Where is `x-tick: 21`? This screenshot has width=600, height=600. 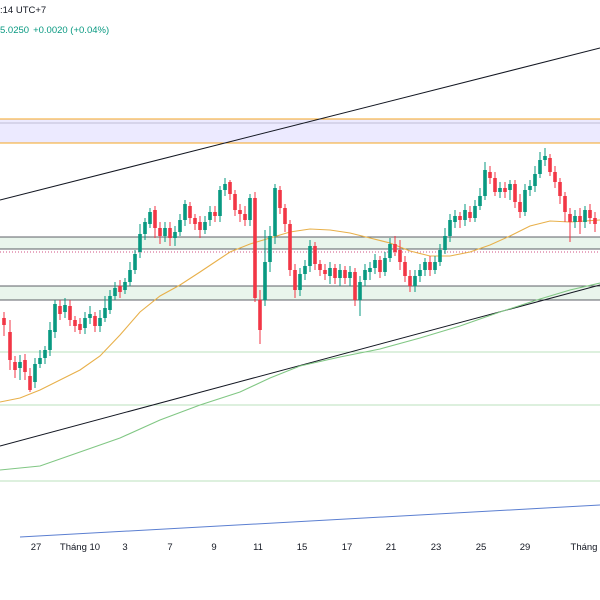 x-tick: 21 is located at coordinates (391, 547).